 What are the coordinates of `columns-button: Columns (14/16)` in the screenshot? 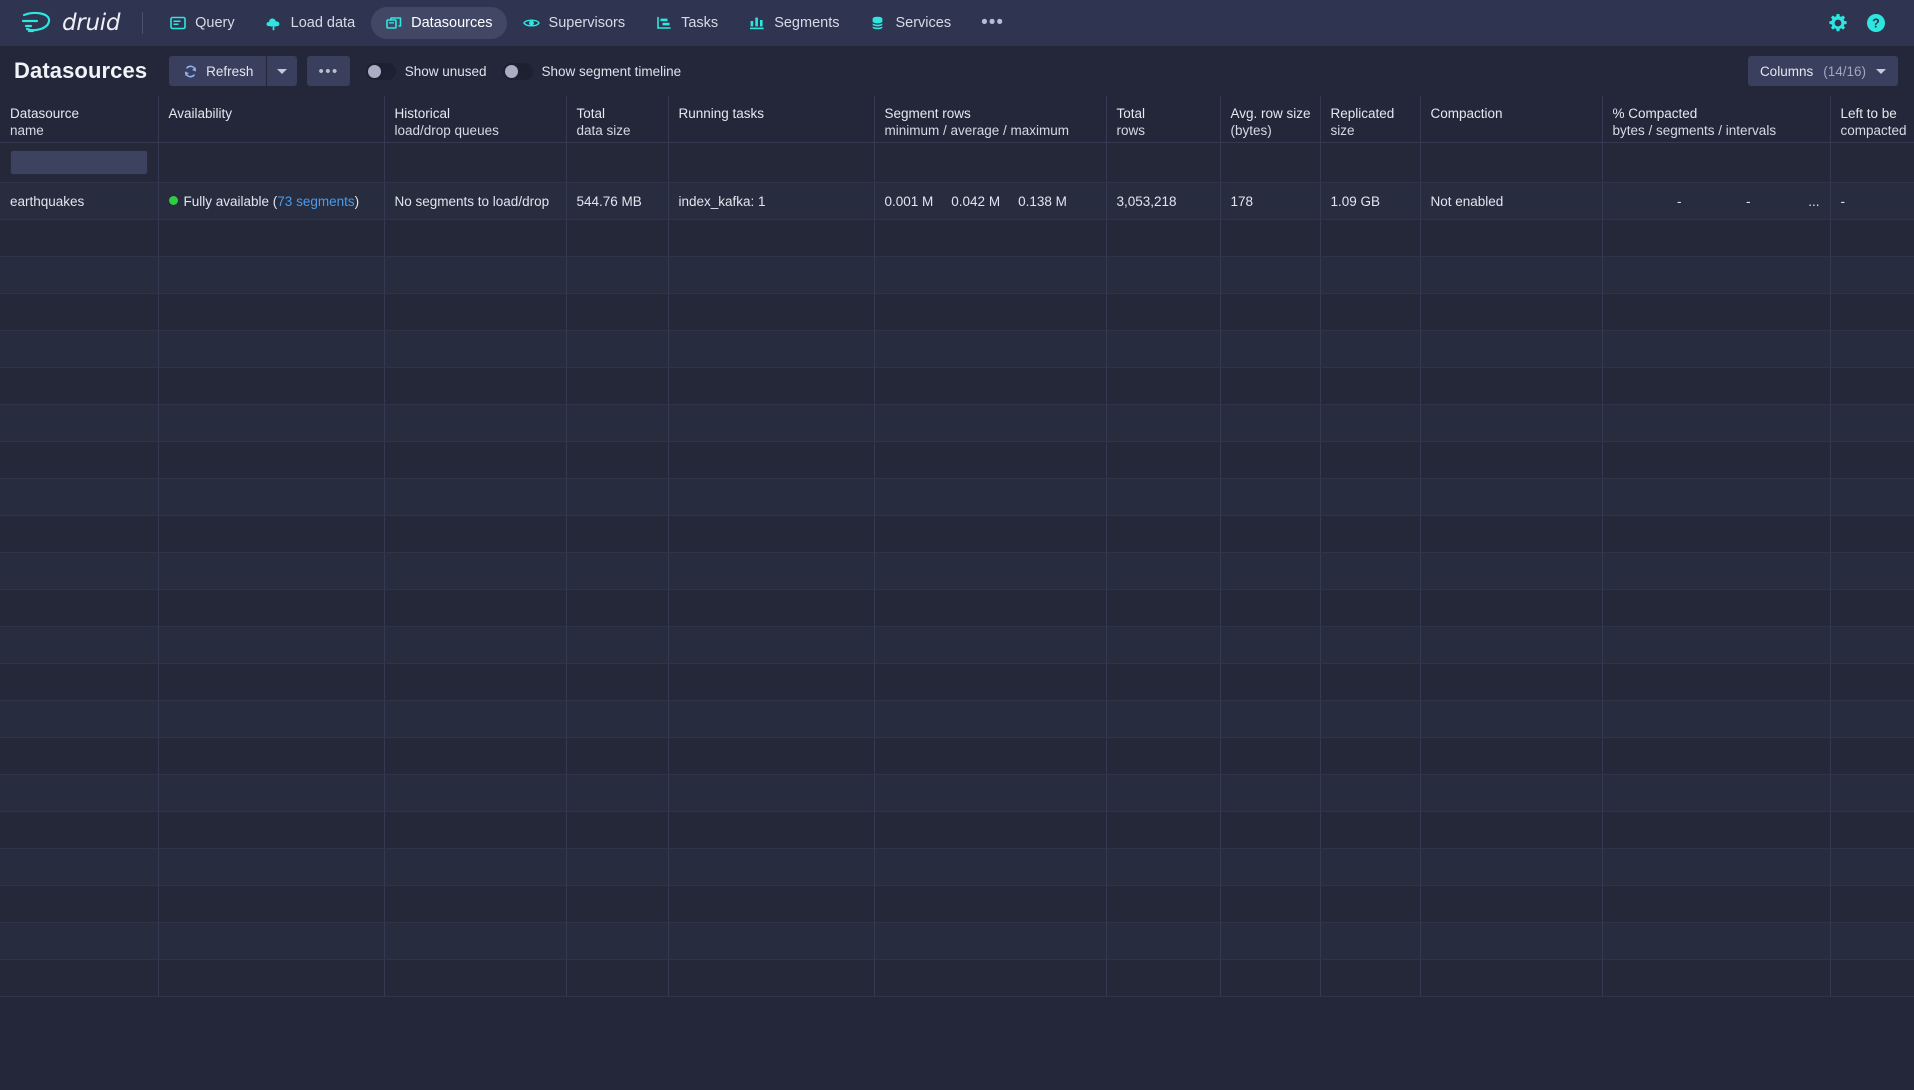 It's located at (1822, 71).